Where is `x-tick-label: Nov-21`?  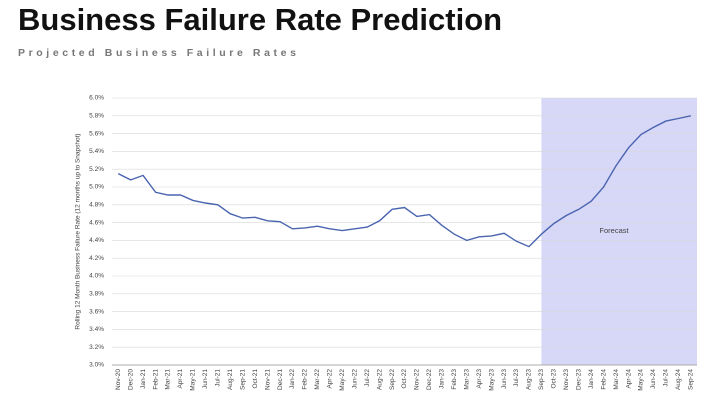 x-tick-label: Nov-21 is located at coordinates (267, 379).